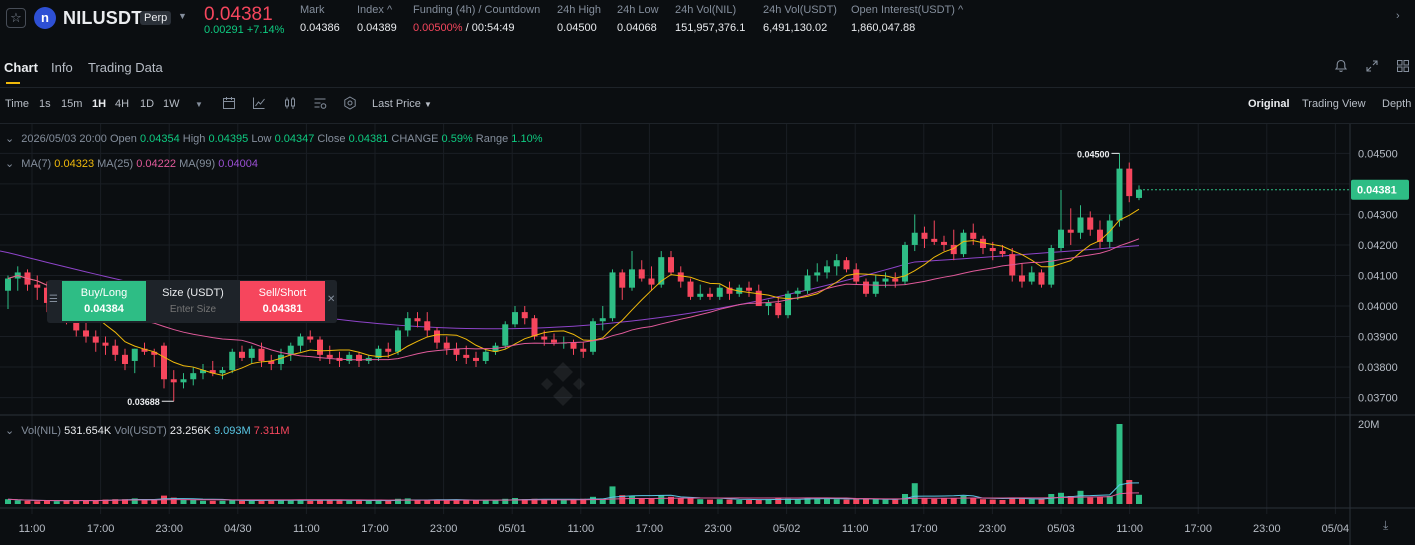  I want to click on template-icon, so click(320, 104).